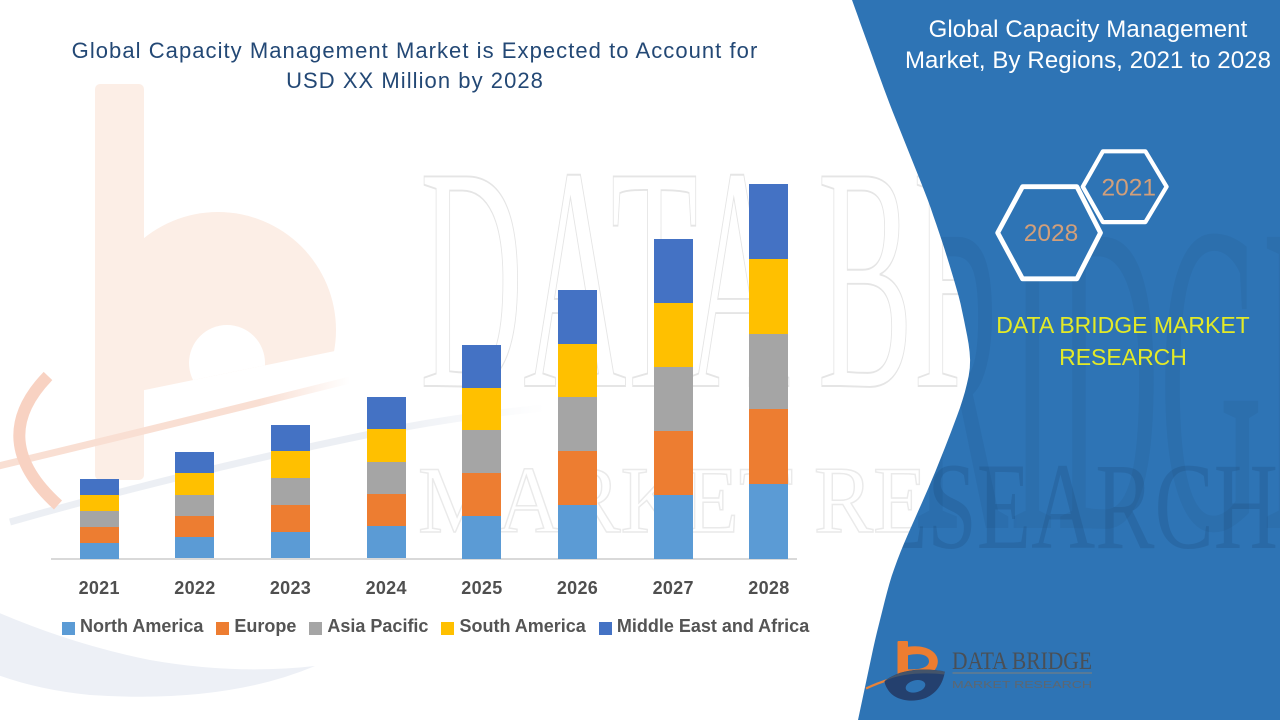 The height and width of the screenshot is (720, 1280). I want to click on svg-text: 2021, so click(1129, 188).